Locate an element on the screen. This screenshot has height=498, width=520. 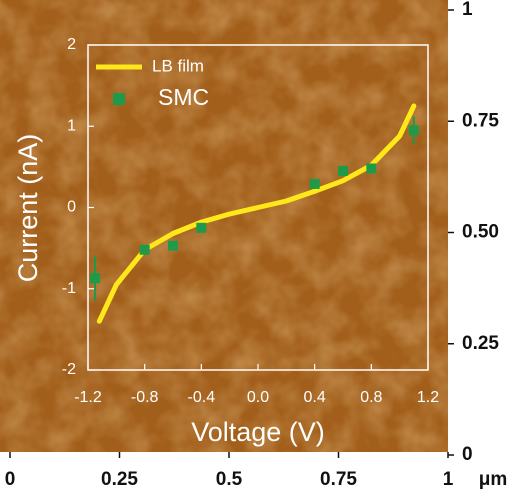
x-tick-label: 1.2 is located at coordinates (428, 397).